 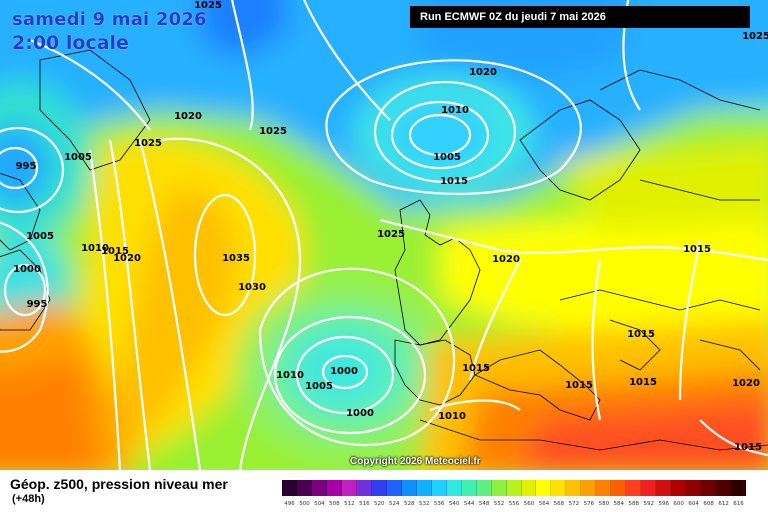 I want to click on scale-label: 508, so click(x=334, y=504).